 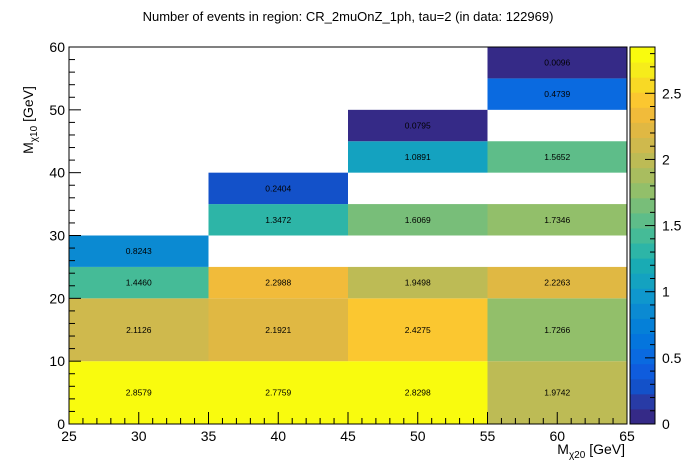 I want to click on cell-value-label: 1.4460, so click(x=139, y=283).